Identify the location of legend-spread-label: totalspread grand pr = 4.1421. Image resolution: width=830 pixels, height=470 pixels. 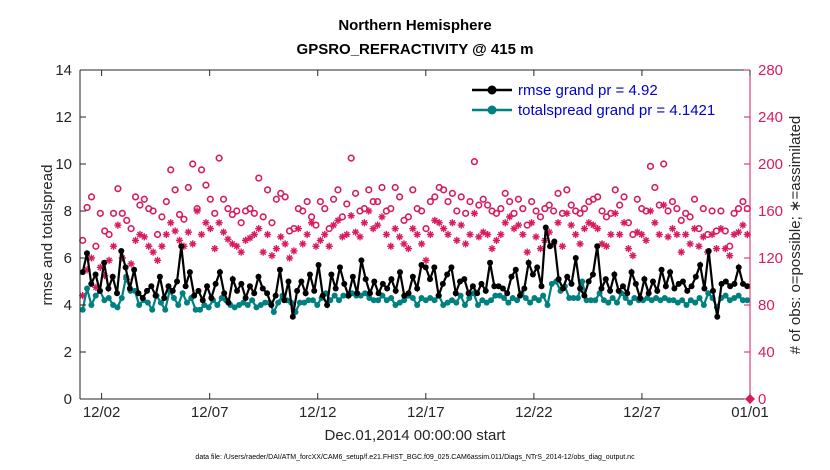
(616, 110).